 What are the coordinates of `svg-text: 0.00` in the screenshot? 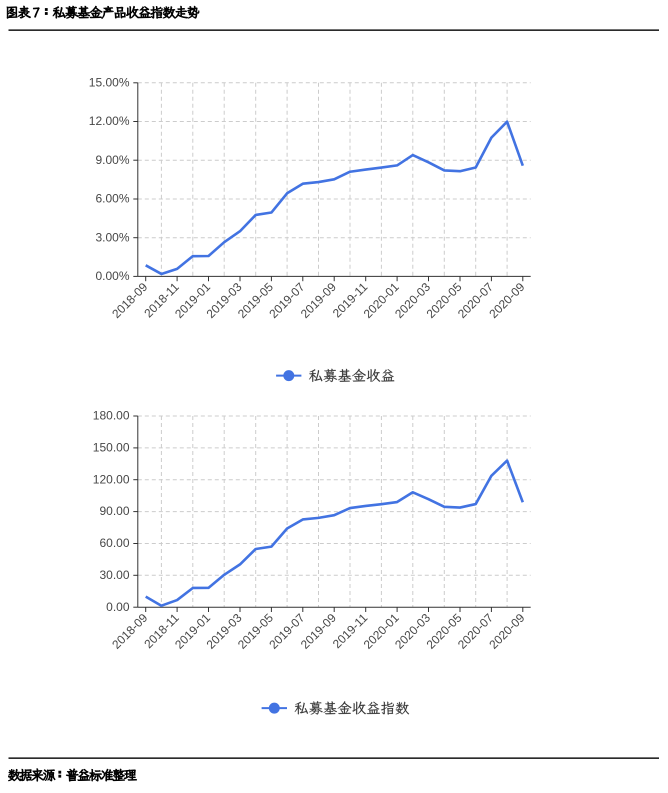 It's located at (118, 607).